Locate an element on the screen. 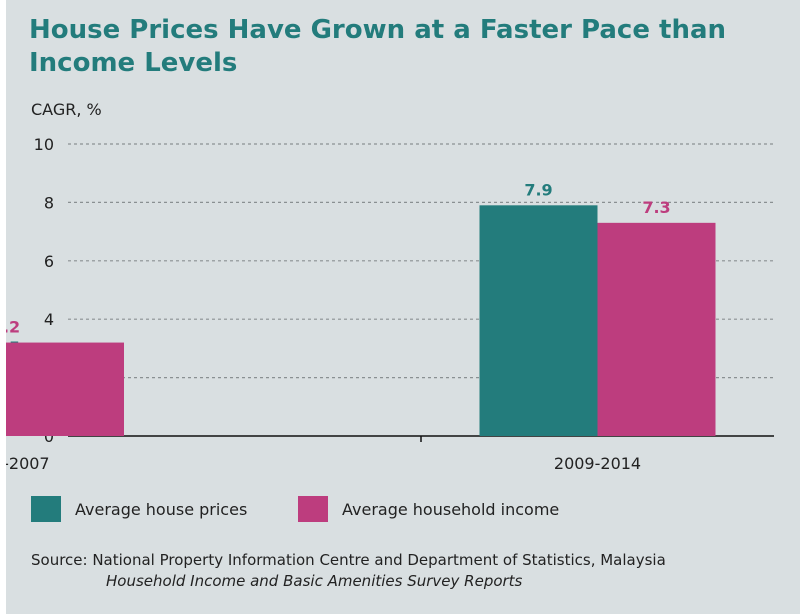 Image resolution: width=800 pixels, height=614 pixels. y-tick-label: 10 is located at coordinates (44, 144).